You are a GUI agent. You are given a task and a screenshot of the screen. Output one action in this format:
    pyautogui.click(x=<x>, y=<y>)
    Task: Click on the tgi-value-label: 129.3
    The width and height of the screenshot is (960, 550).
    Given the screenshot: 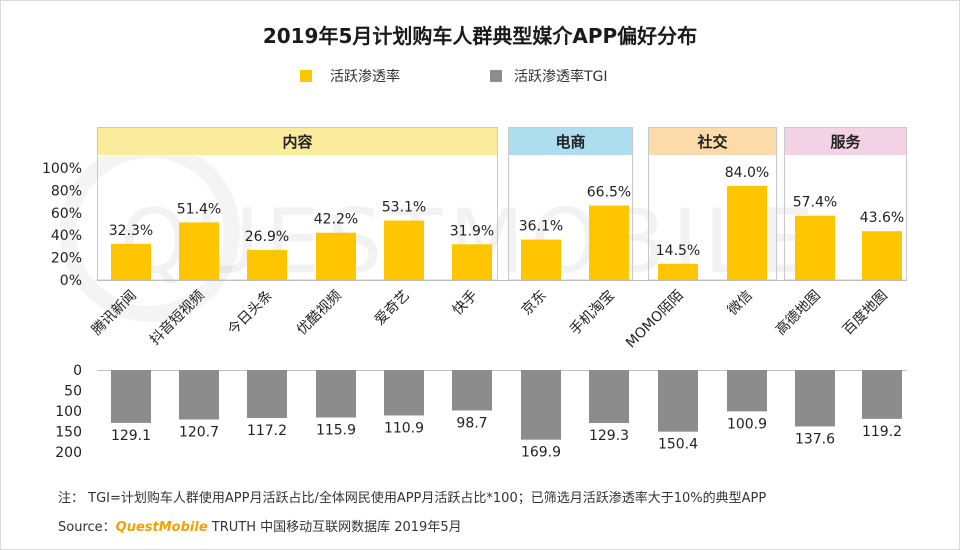 What is the action you would take?
    pyautogui.click(x=609, y=436)
    